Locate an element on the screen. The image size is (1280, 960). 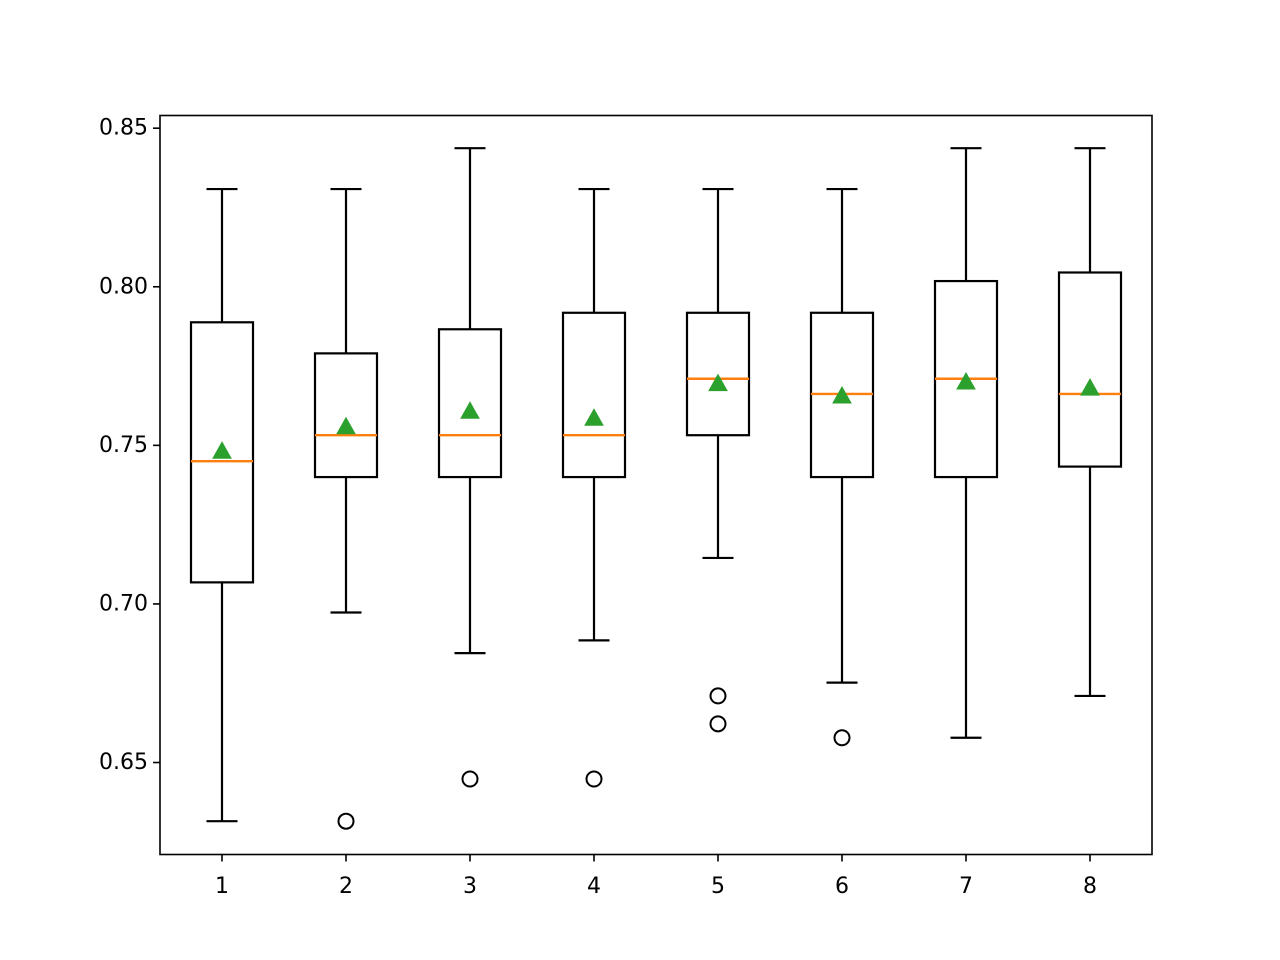
y-tick-label-0.80: 0.80 is located at coordinates (123, 286).